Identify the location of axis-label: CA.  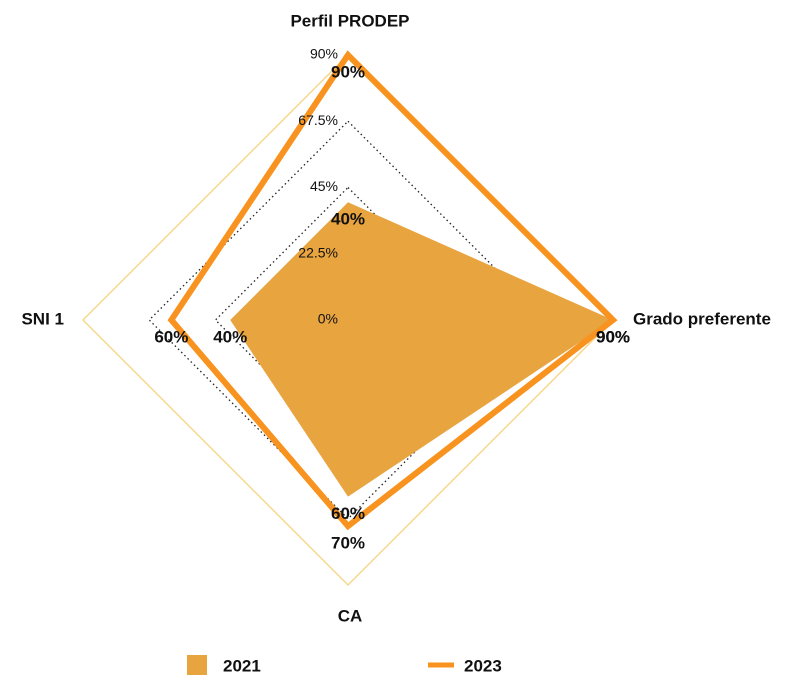
(350, 615).